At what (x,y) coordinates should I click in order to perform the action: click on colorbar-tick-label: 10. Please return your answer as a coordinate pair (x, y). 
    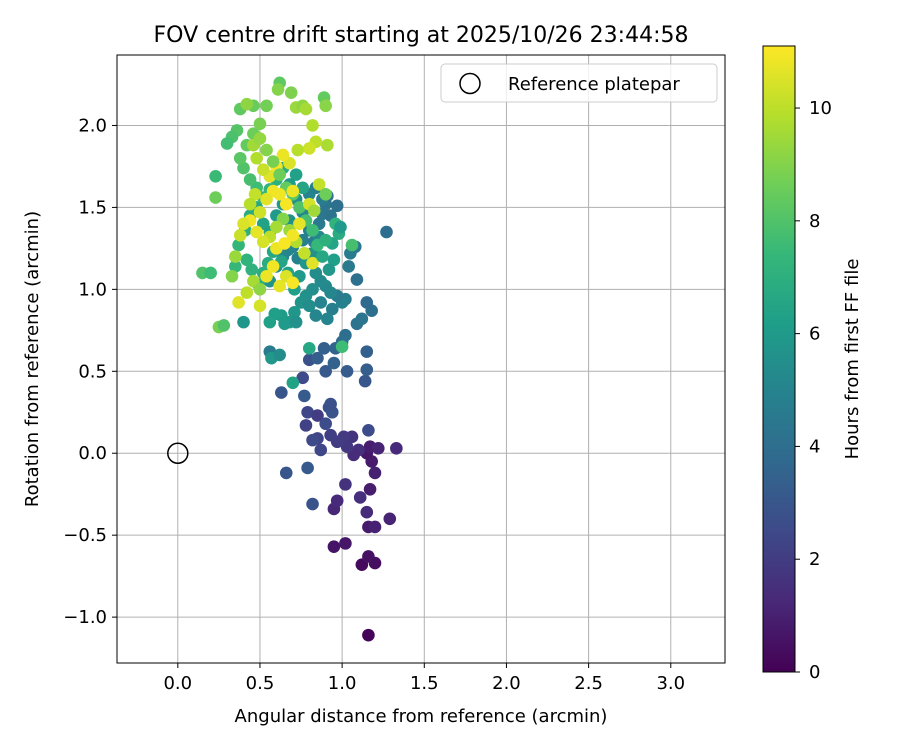
    Looking at the image, I should click on (820, 108).